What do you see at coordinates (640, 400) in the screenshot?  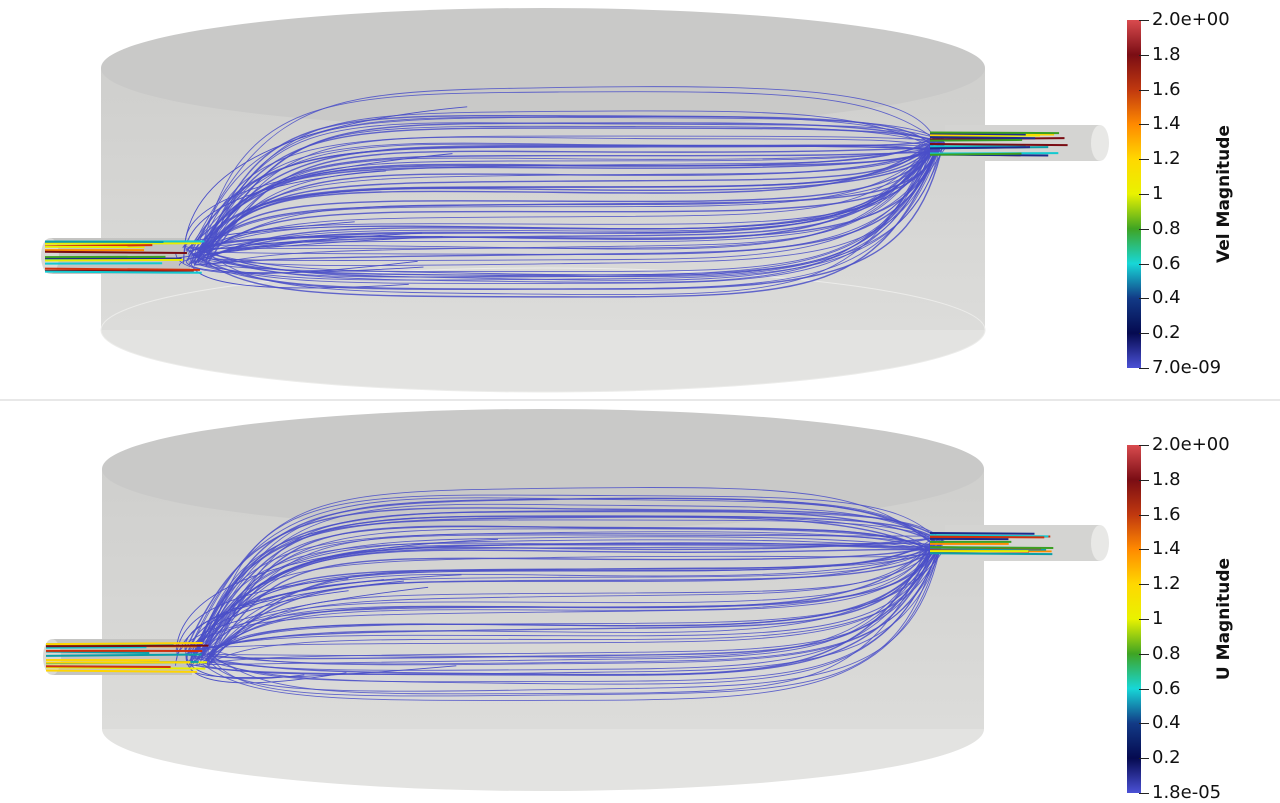 I see `panel-divider` at bounding box center [640, 400].